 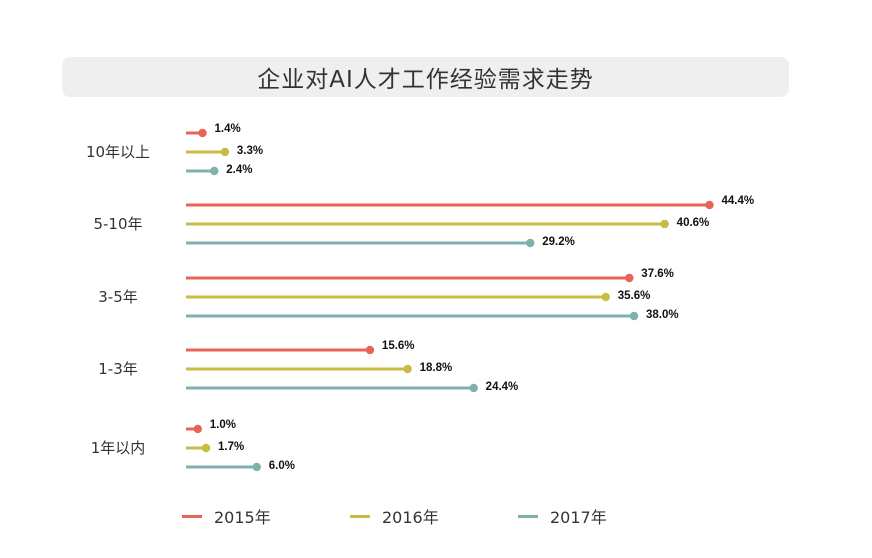 I want to click on data-label: 38.0%, so click(x=662, y=315).